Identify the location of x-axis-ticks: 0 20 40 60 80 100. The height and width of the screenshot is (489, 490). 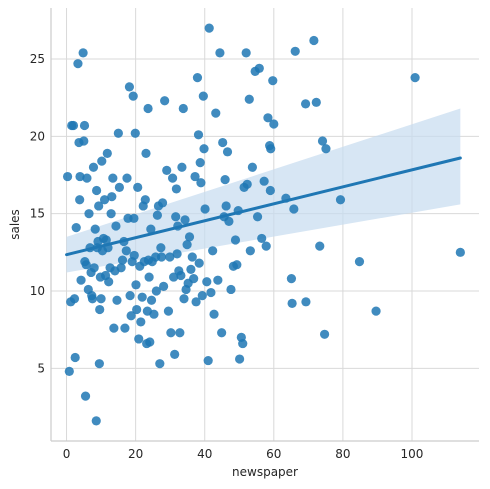
(243, 454).